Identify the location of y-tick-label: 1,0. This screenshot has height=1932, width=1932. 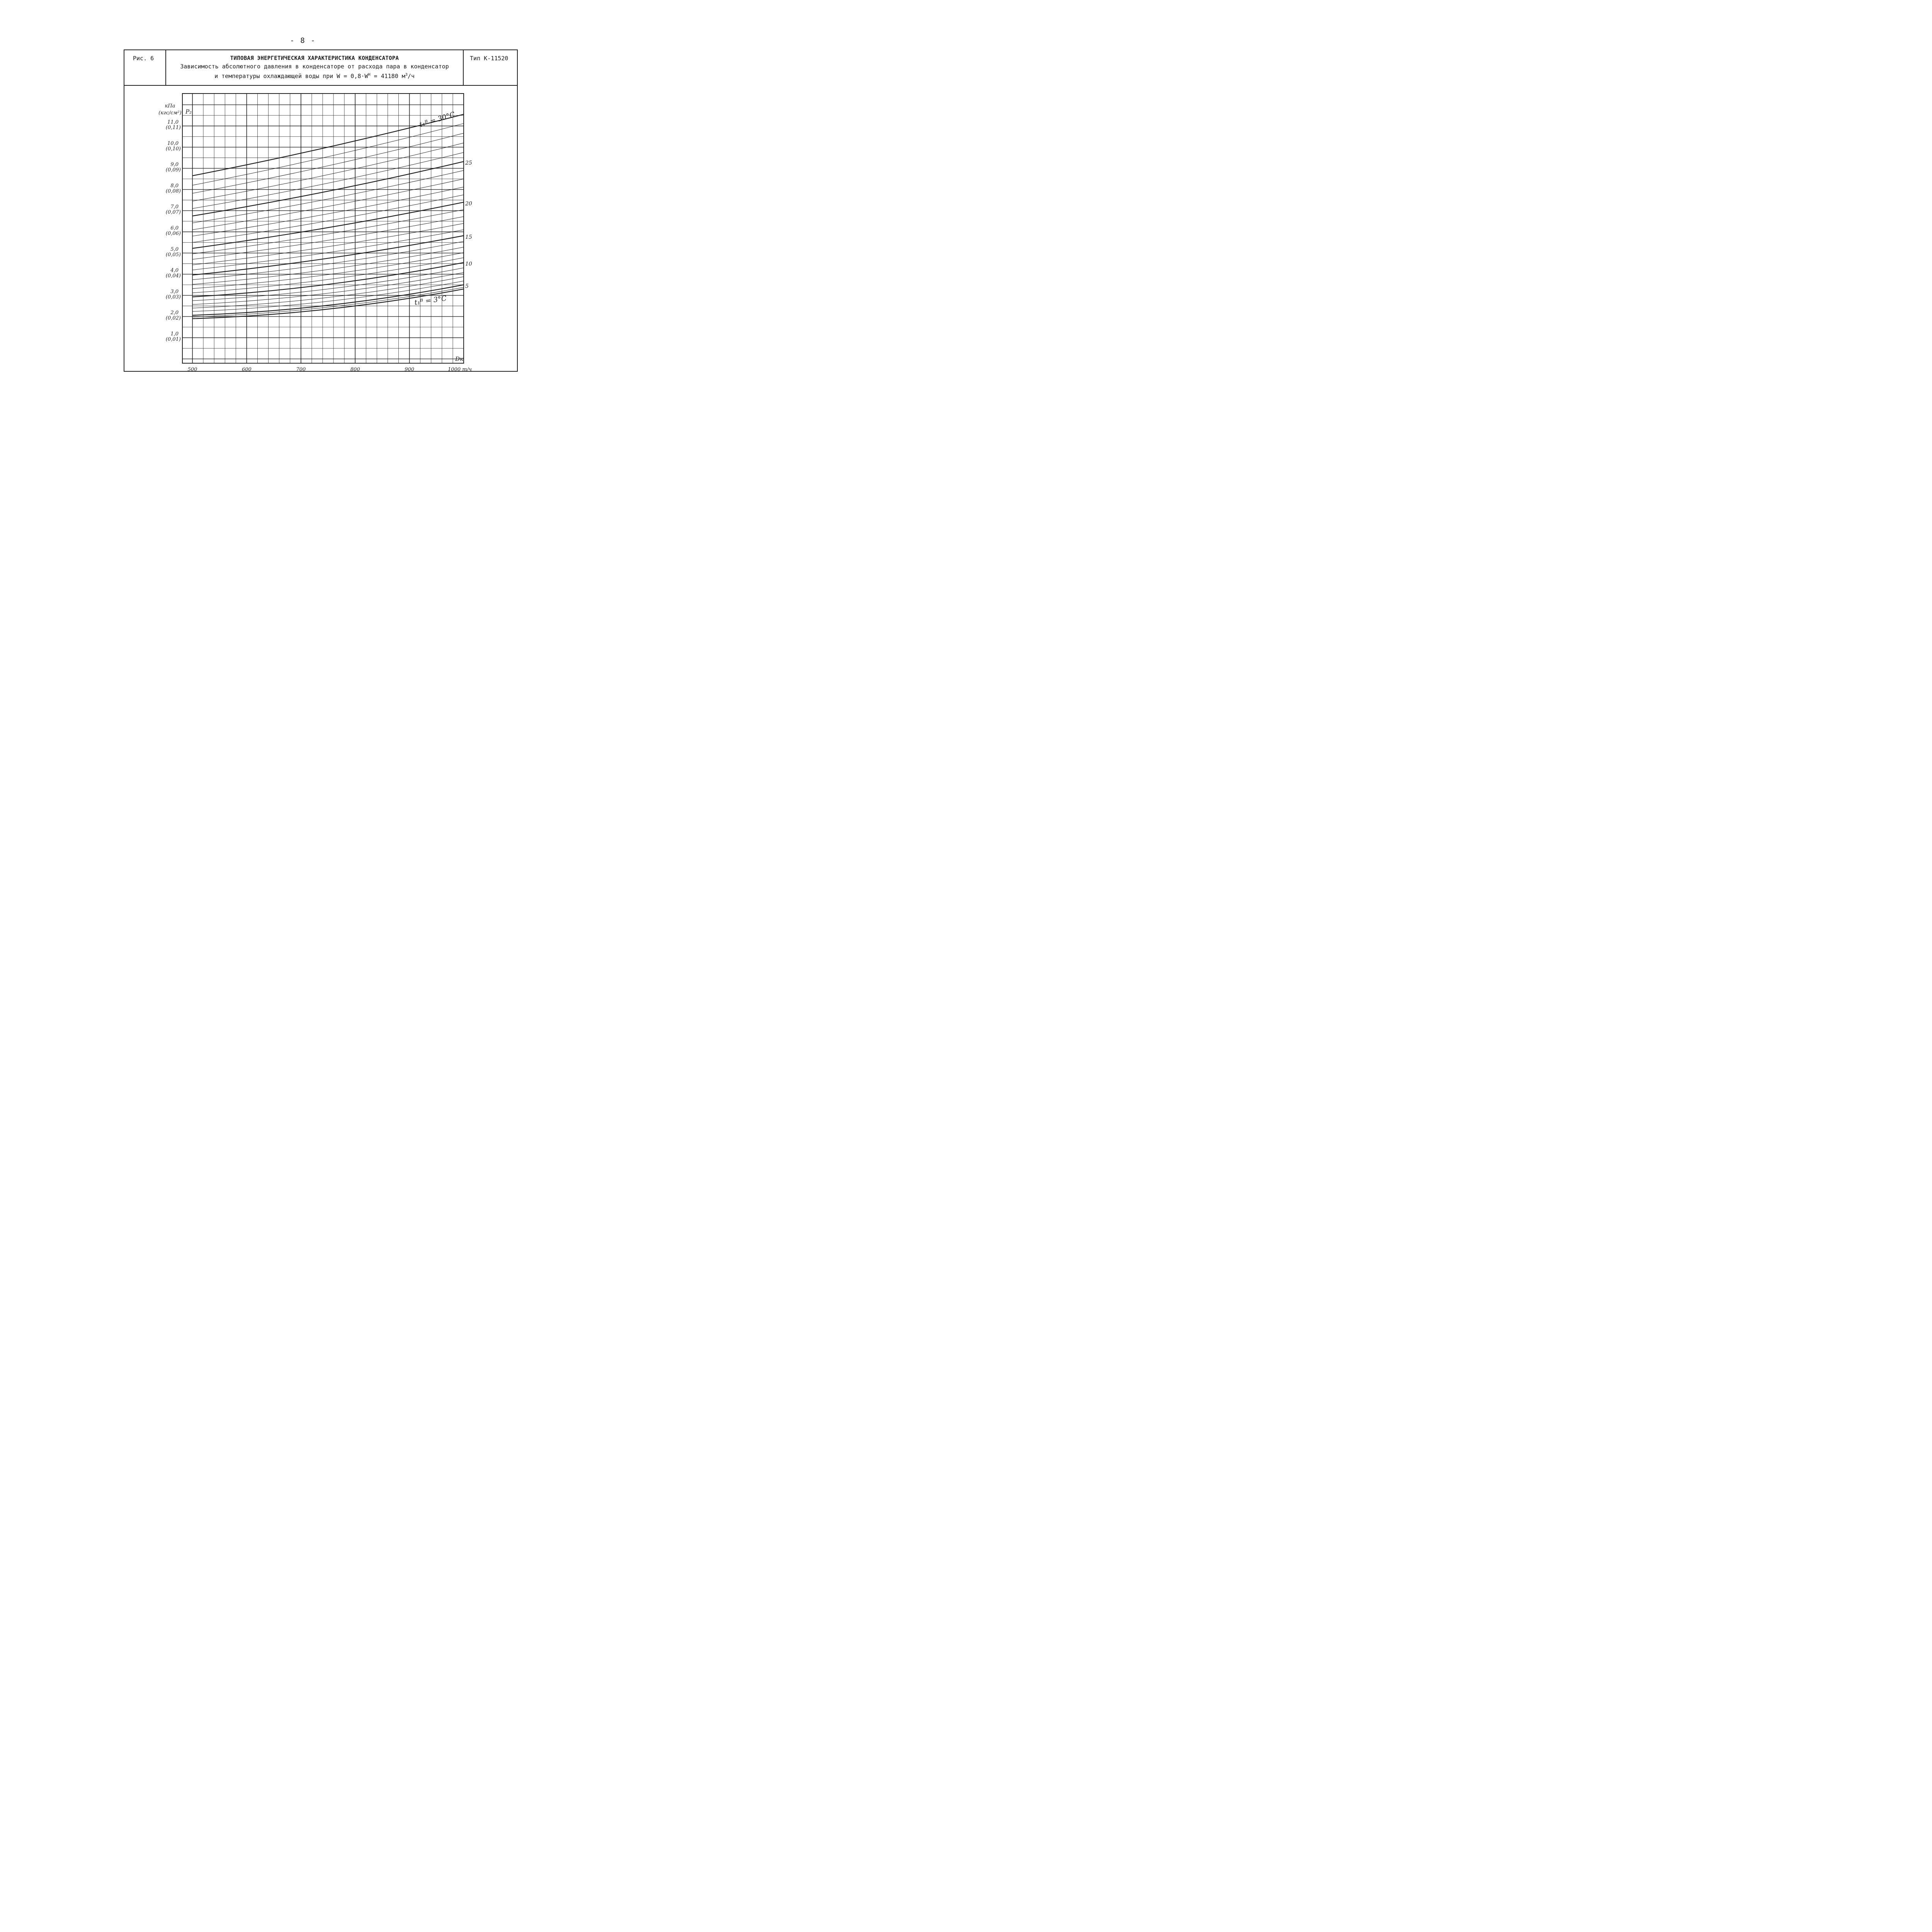
(175, 334).